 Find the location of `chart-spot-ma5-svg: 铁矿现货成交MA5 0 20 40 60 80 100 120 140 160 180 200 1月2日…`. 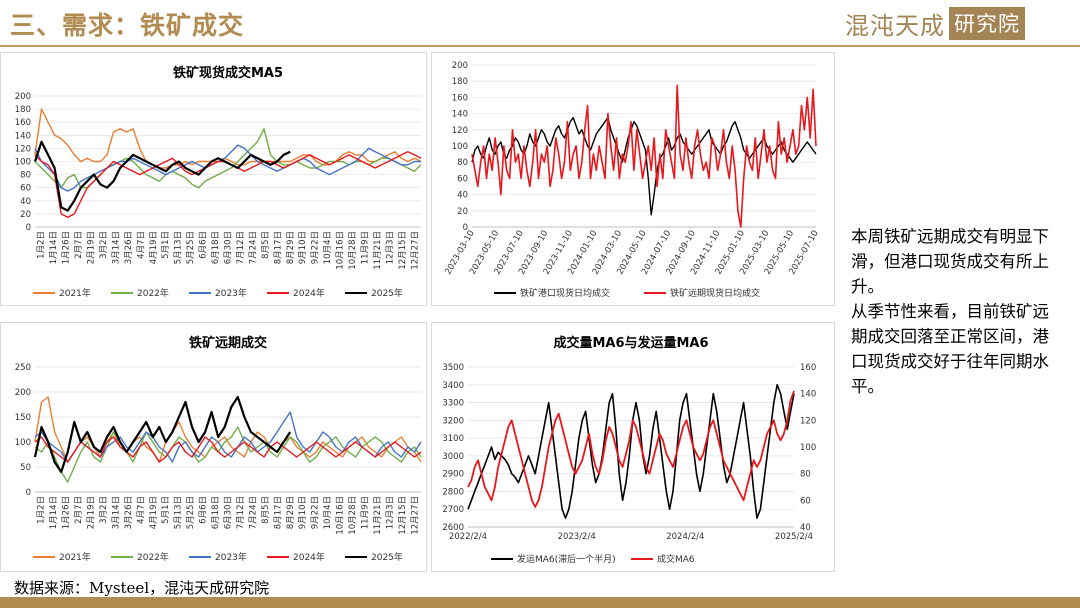

chart-spot-ma5-svg: 铁矿现货成交MA5 0 20 40 60 80 100 120 140 160 180 200 1月2日… is located at coordinates (218, 182).